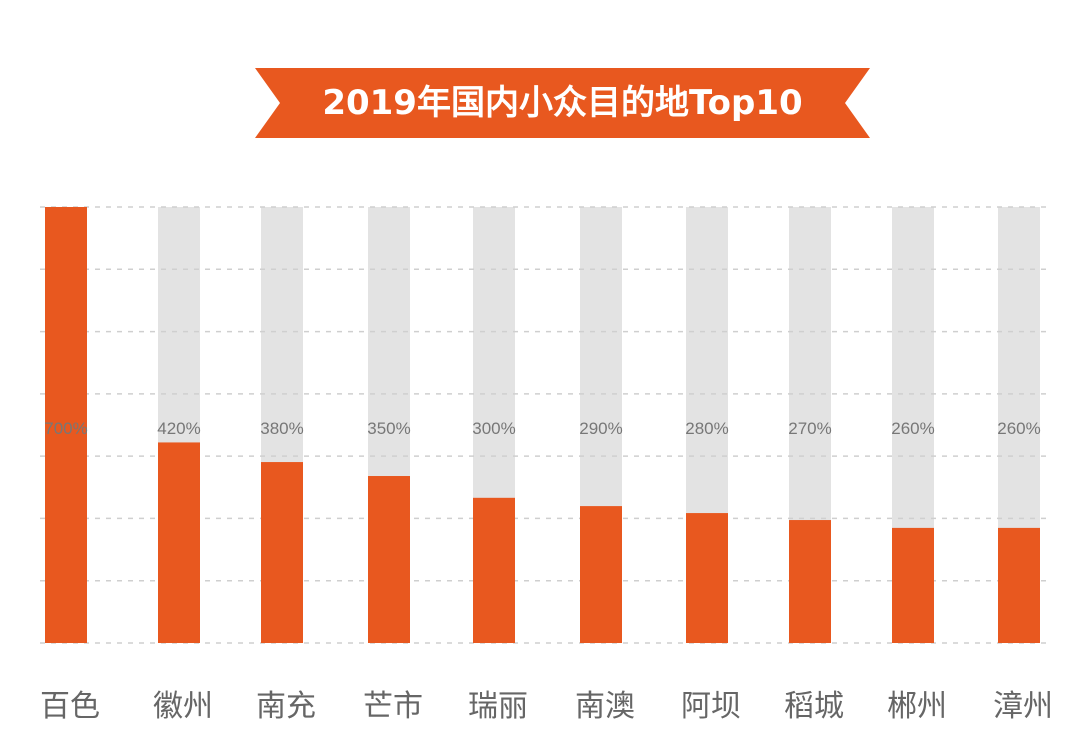 The width and height of the screenshot is (1080, 753). What do you see at coordinates (493, 428) in the screenshot?
I see `data-label: 300%` at bounding box center [493, 428].